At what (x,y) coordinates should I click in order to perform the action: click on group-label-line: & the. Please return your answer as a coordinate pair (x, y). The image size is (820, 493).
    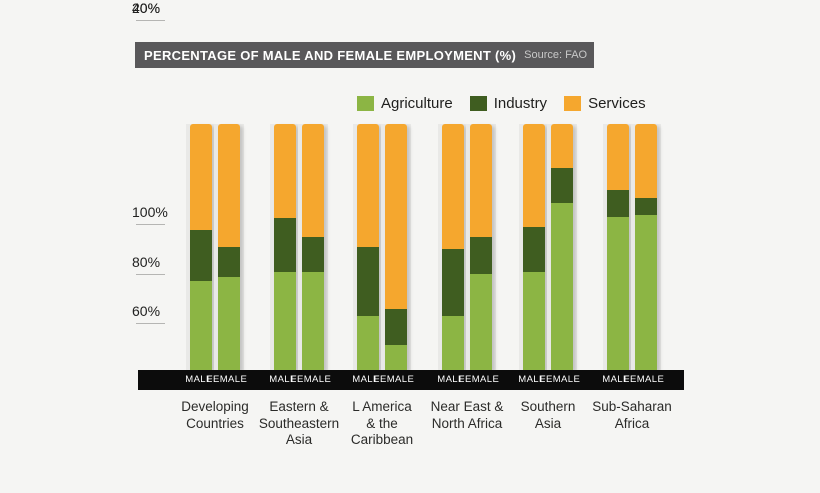
    Looking at the image, I should click on (382, 423).